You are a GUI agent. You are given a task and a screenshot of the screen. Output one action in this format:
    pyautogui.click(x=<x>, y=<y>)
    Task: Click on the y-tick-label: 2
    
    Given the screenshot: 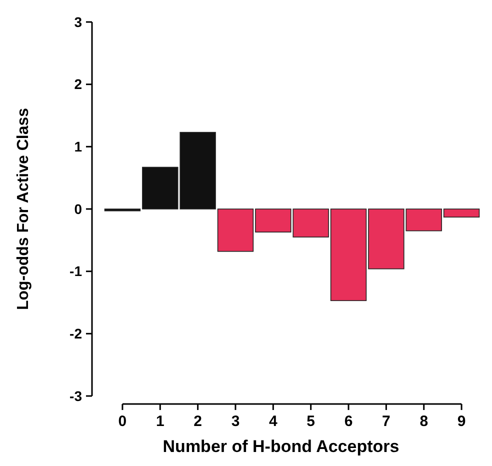 What is the action you would take?
    pyautogui.click(x=78, y=84)
    